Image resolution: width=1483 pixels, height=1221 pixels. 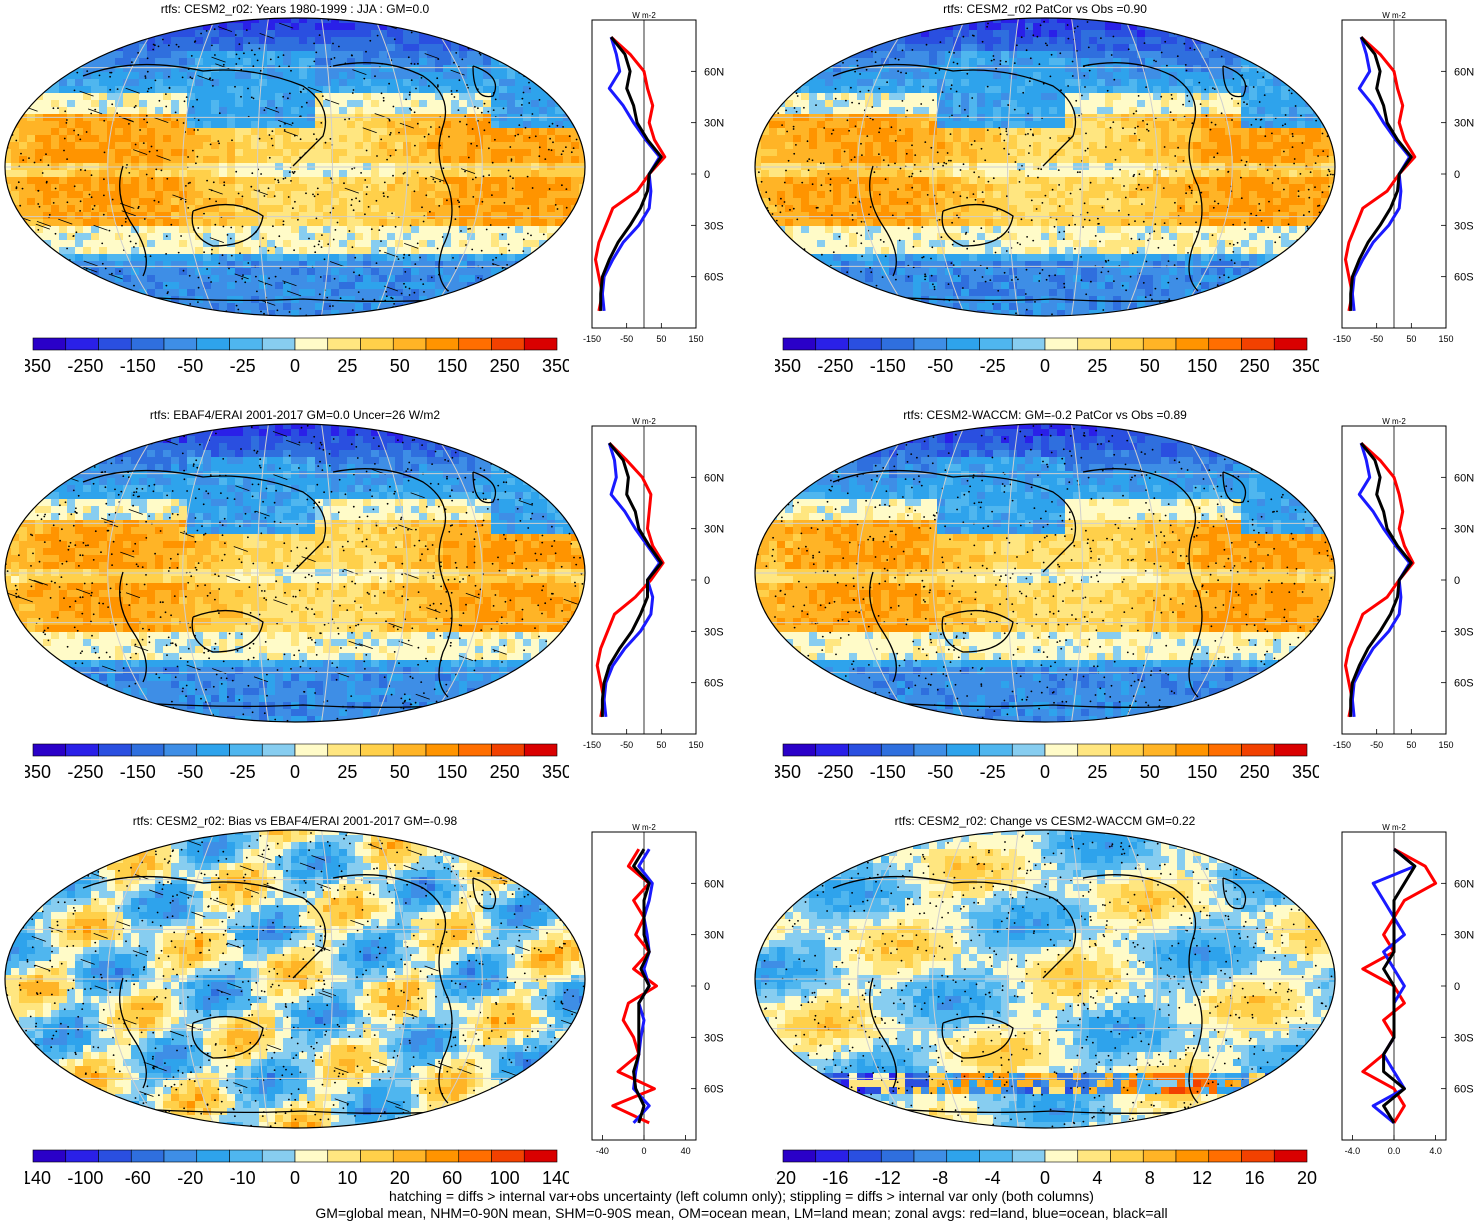 I want to click on colorbar-tick-label: 8, so click(x=1150, y=1178).